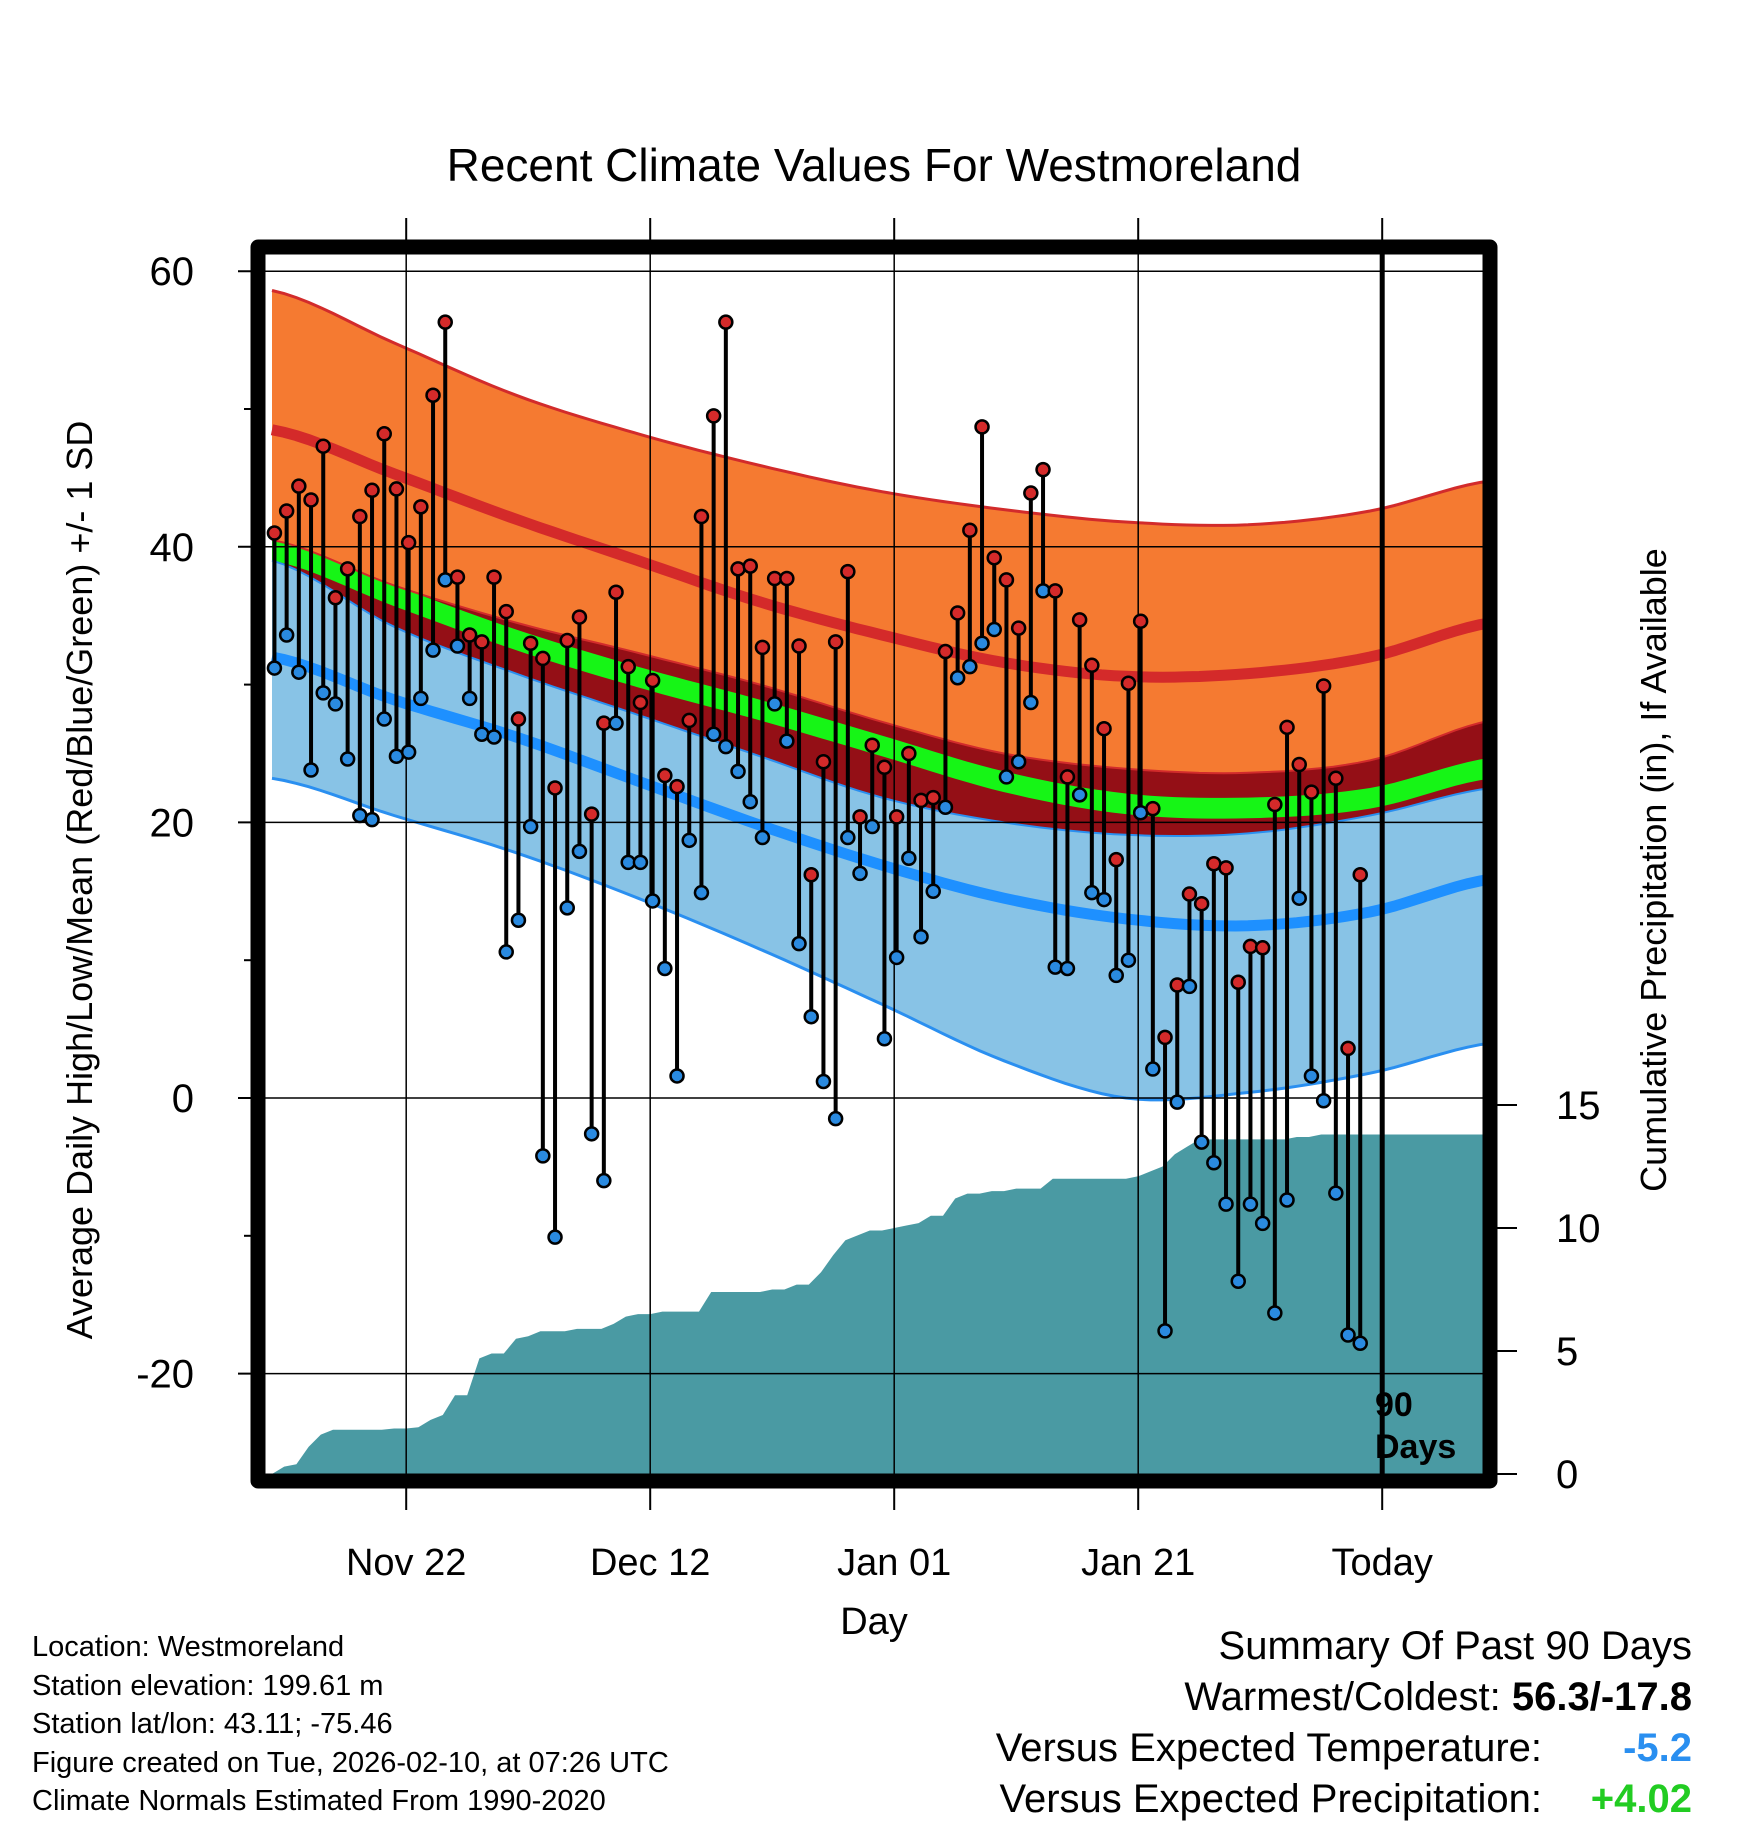  What do you see at coordinates (1657, 1748) in the screenshot?
I see `temp-versus-value: -5.2` at bounding box center [1657, 1748].